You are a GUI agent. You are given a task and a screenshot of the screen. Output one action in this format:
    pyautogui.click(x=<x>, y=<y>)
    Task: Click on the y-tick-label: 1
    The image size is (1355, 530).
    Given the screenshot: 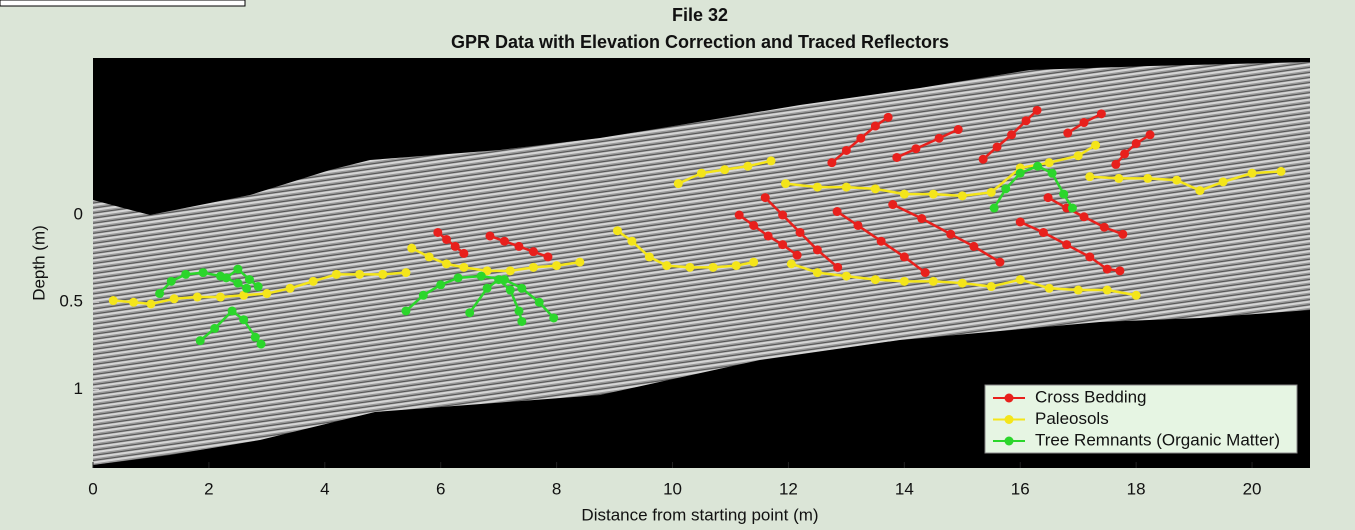 What is the action you would take?
    pyautogui.click(x=78, y=388)
    